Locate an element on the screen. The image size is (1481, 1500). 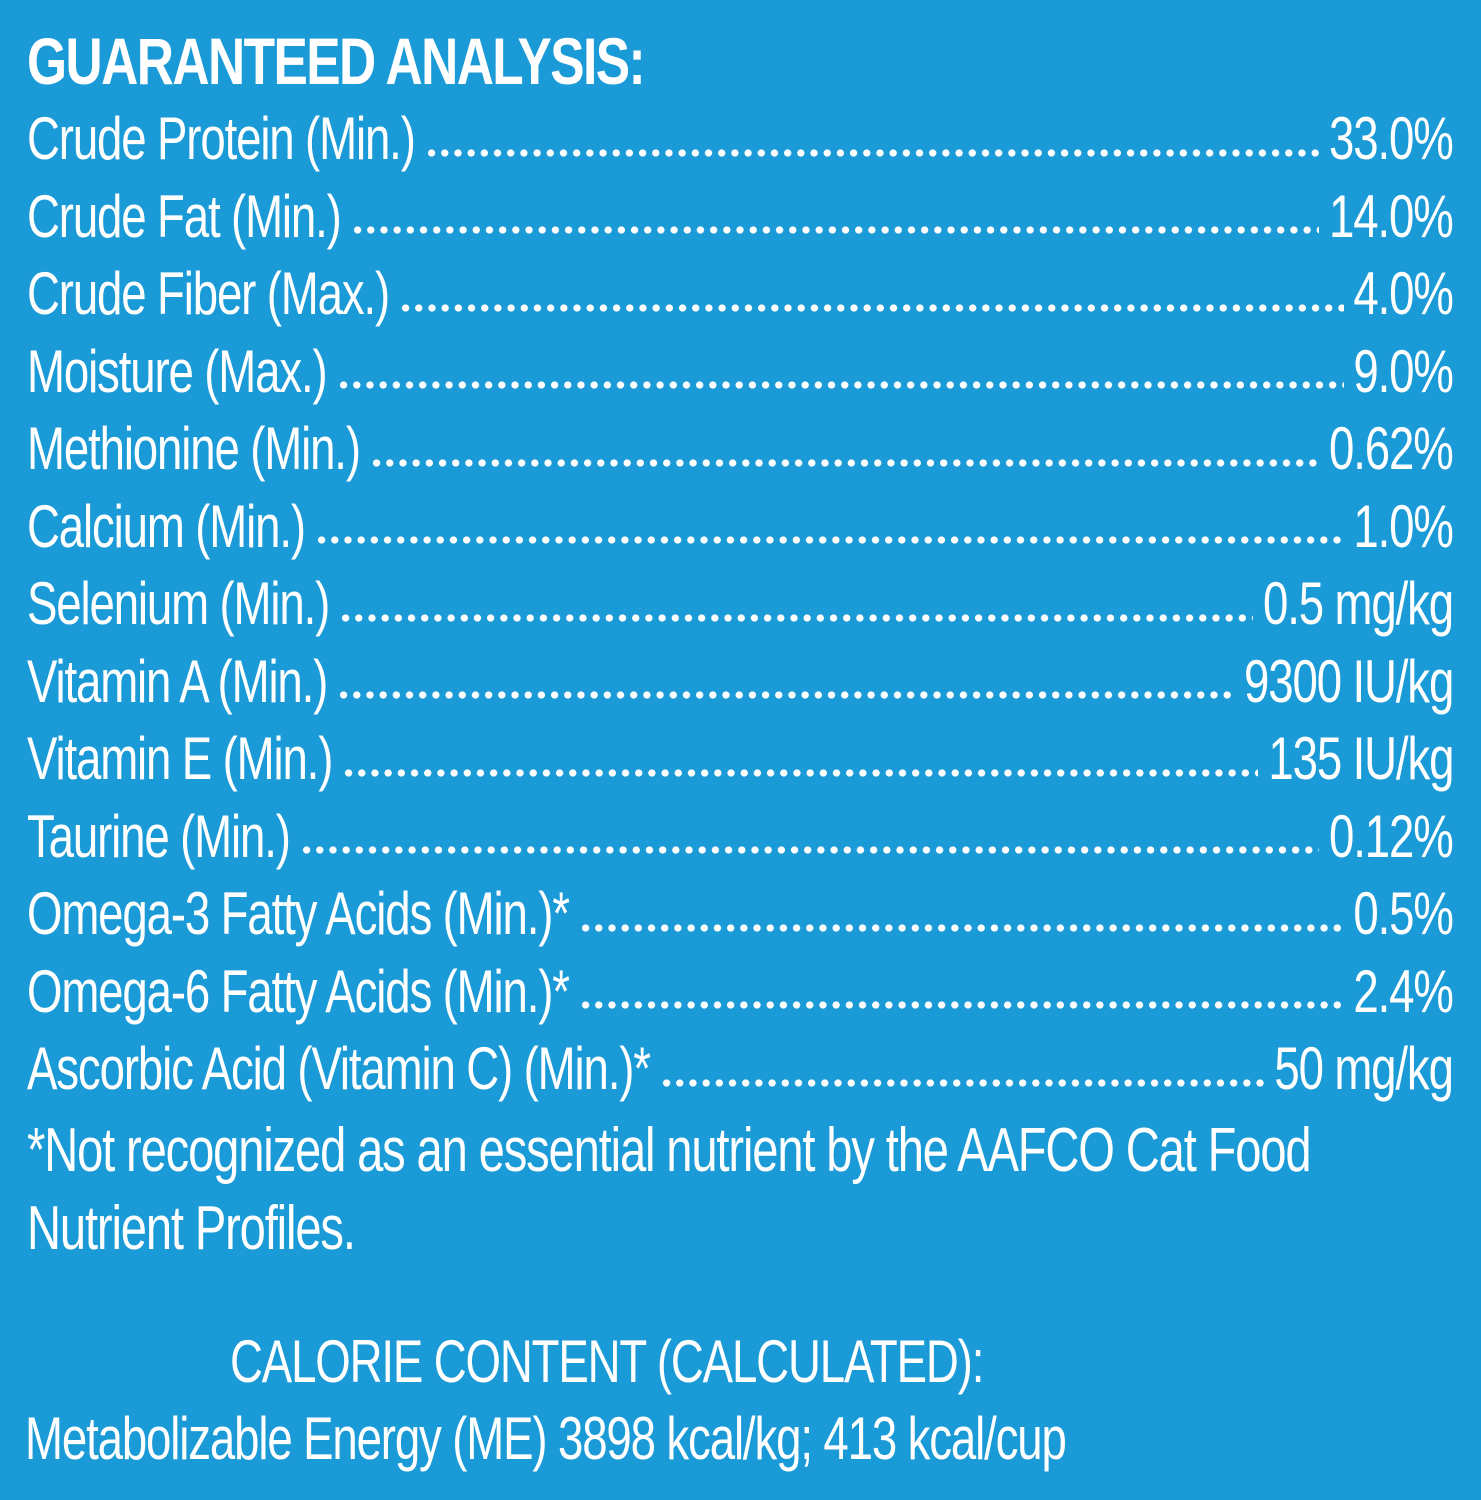
nutrient-label: Omega-6 Fatty Acids (Min.)* is located at coordinates (298, 991).